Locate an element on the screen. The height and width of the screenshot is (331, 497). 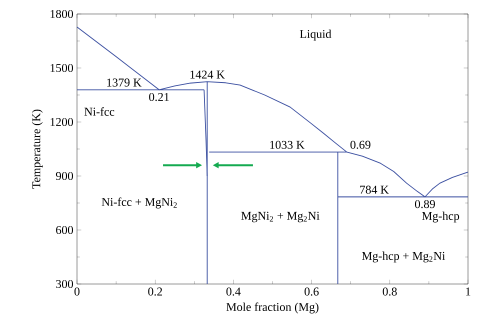
y-axis-title: Temperature (K) is located at coordinates (37, 149).